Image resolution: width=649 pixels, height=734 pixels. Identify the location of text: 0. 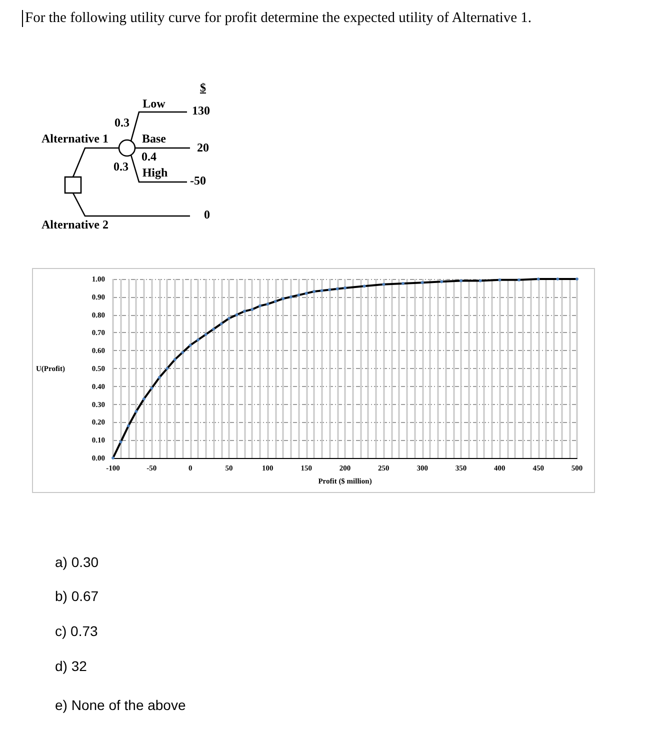
(207, 215).